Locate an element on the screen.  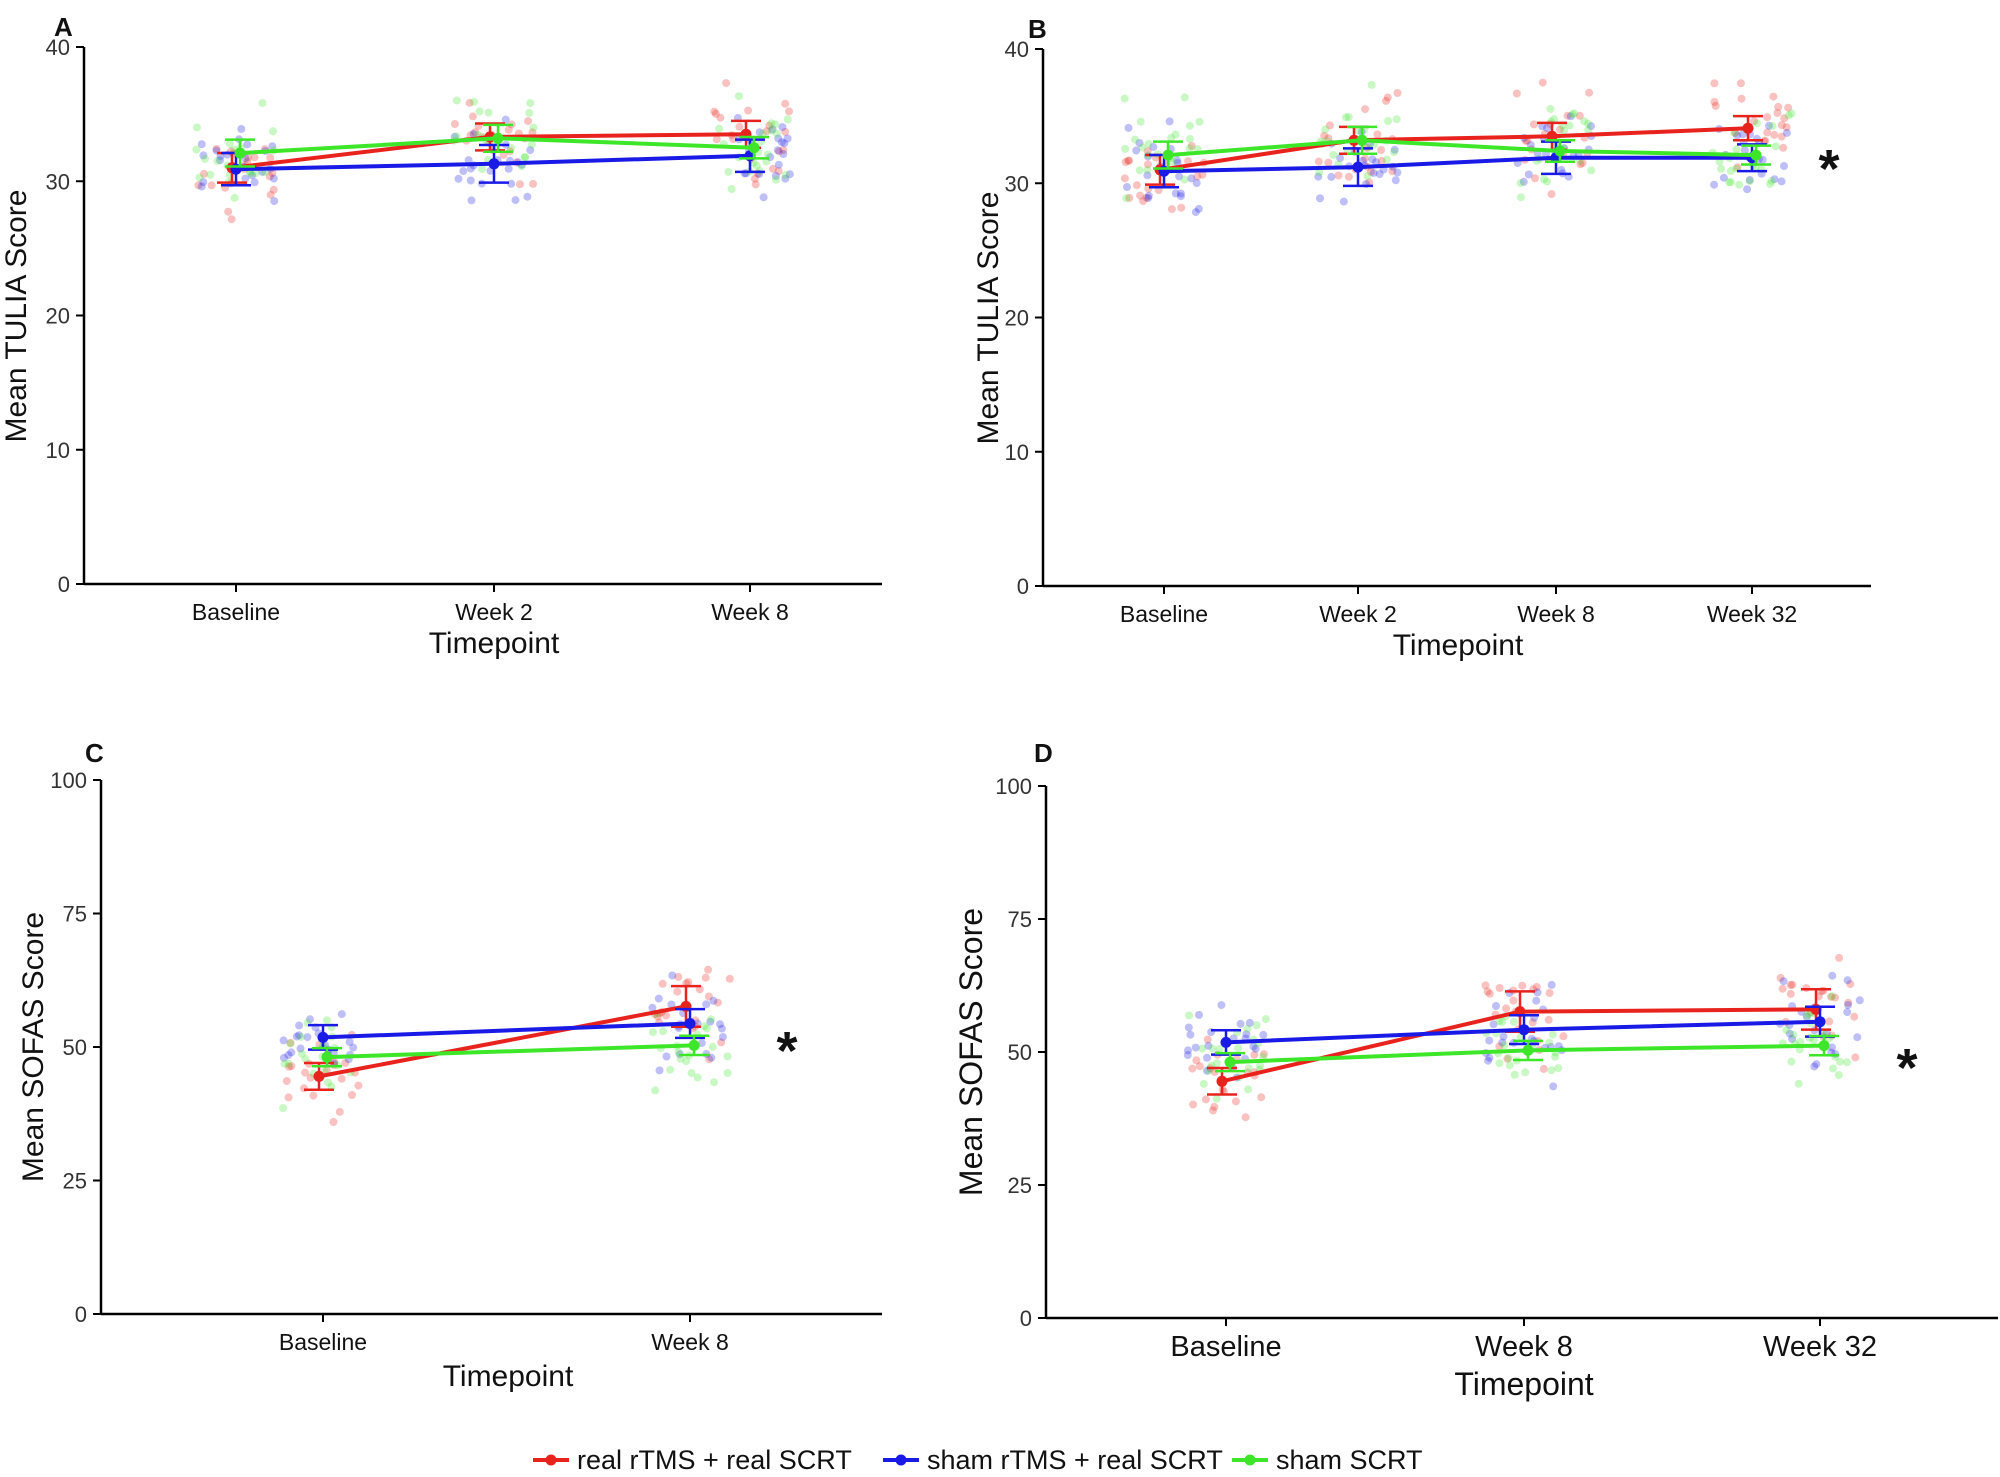
significance-star: * is located at coordinates (786, 1051).